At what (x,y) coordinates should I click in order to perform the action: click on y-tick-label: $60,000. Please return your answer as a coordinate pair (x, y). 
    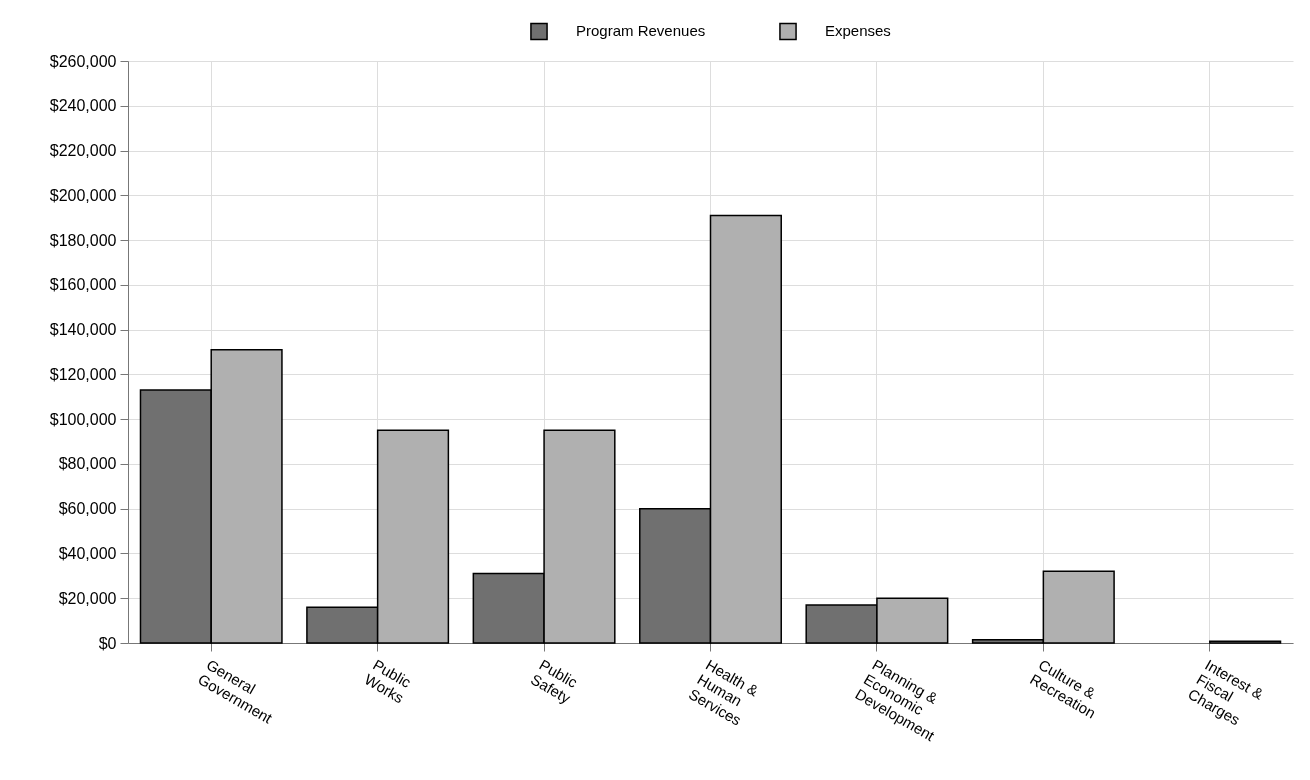
    Looking at the image, I should click on (87, 509).